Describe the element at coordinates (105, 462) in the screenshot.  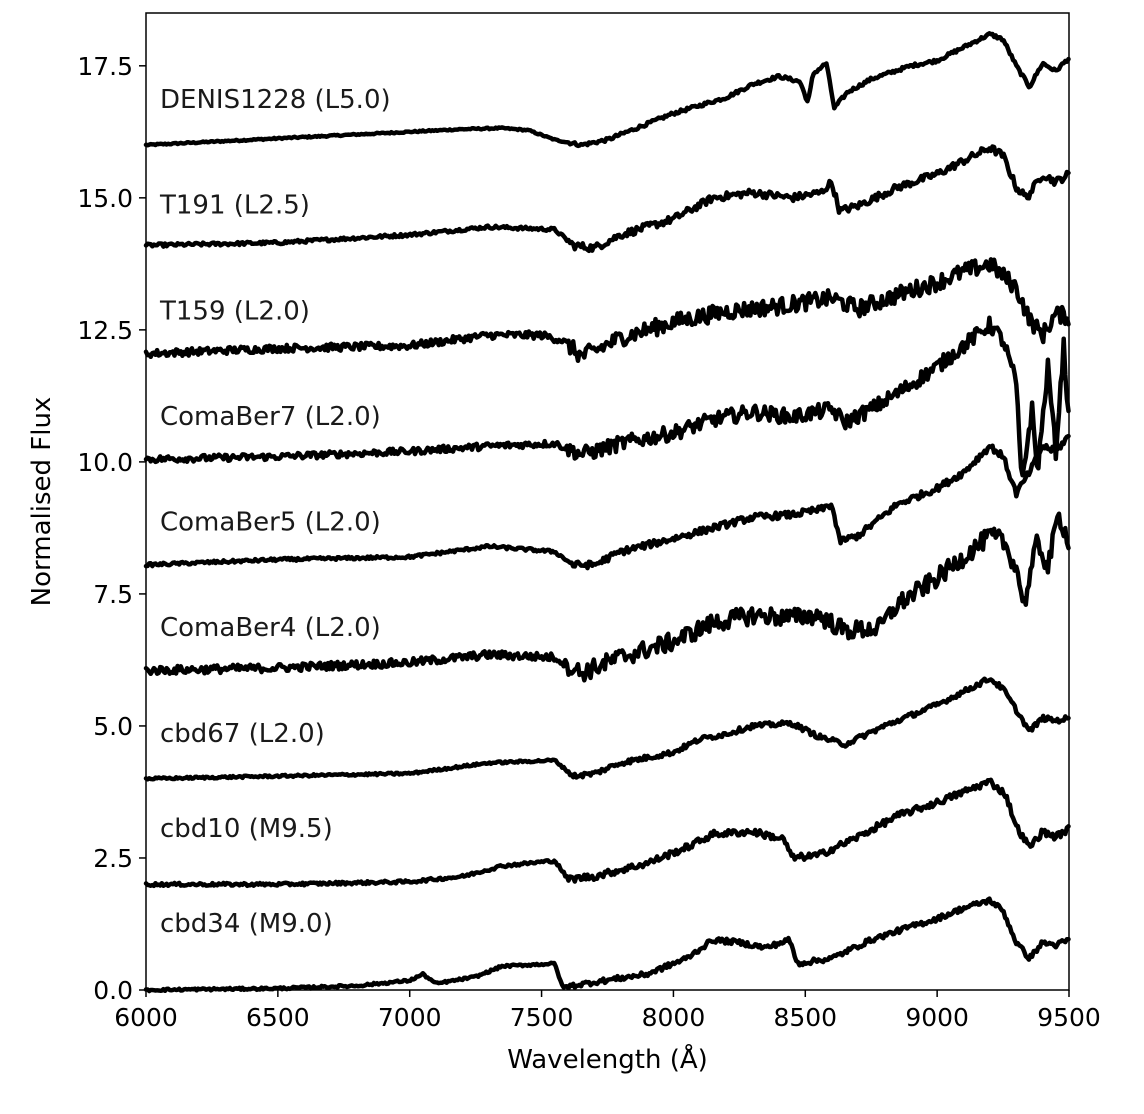
I see `y-tick-label-4: 10.0` at that location.